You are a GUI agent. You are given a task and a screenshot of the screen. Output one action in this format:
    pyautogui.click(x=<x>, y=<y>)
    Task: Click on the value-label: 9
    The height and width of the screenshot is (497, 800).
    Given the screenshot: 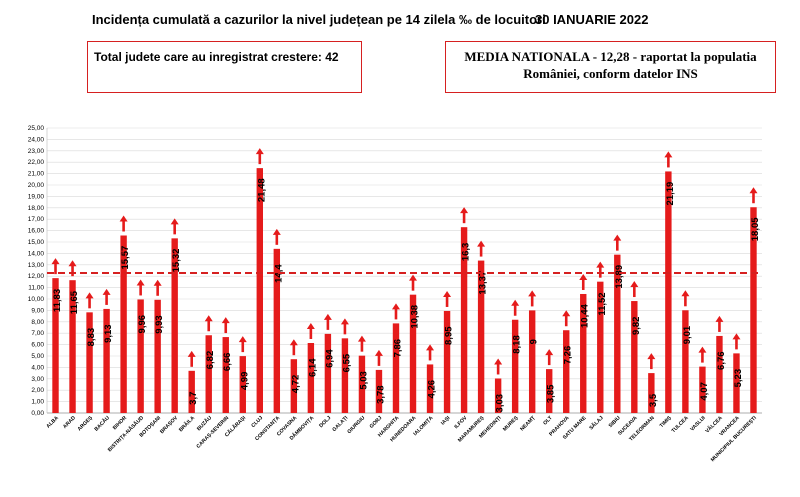 What is the action you would take?
    pyautogui.click(x=534, y=341)
    